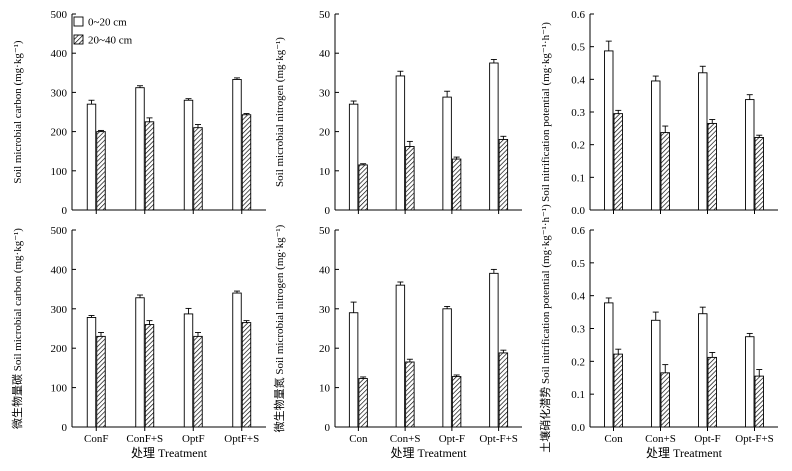 This screenshot has width=792, height=471. What do you see at coordinates (103, 31) in the screenshot?
I see `legend: 0~20 cm 20~40 cm` at bounding box center [103, 31].